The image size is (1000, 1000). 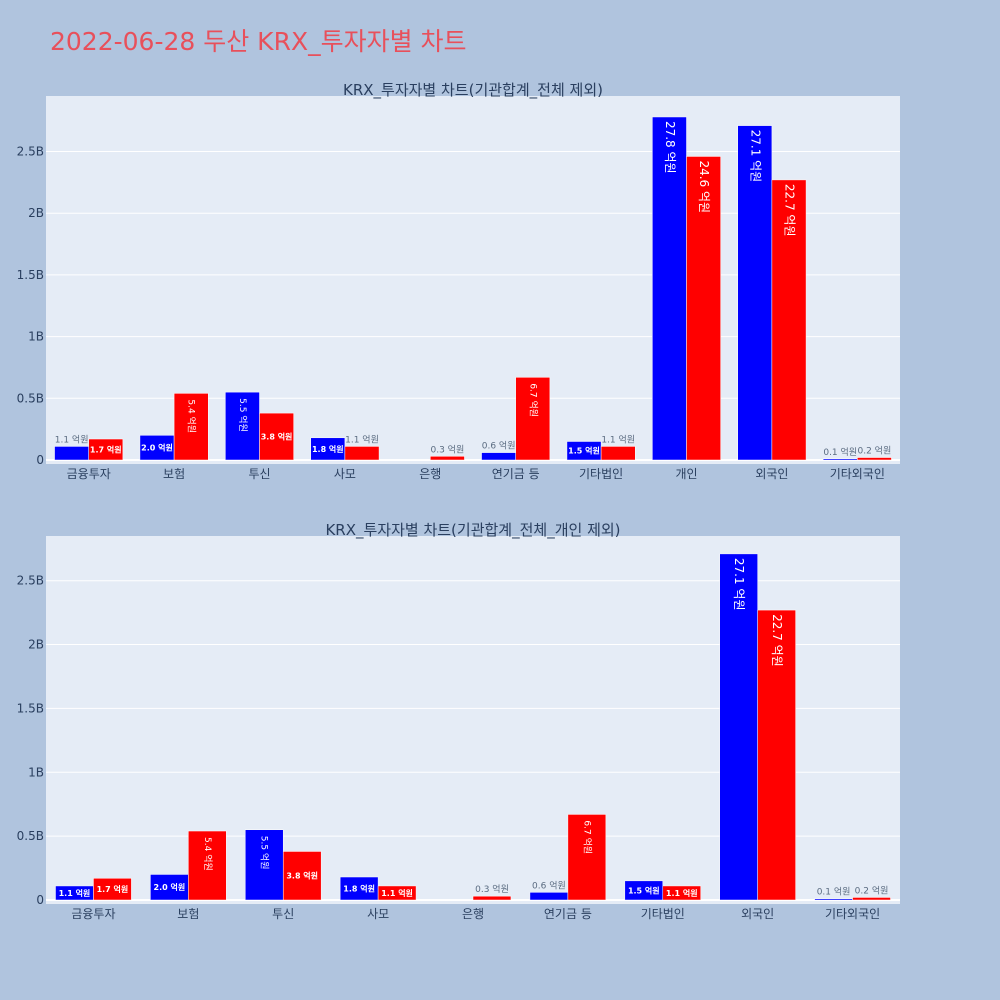 What do you see at coordinates (473, 90) in the screenshot?
I see `chart-title: KRX_투자자별 차트(기관합계_전체 제외)` at bounding box center [473, 90].